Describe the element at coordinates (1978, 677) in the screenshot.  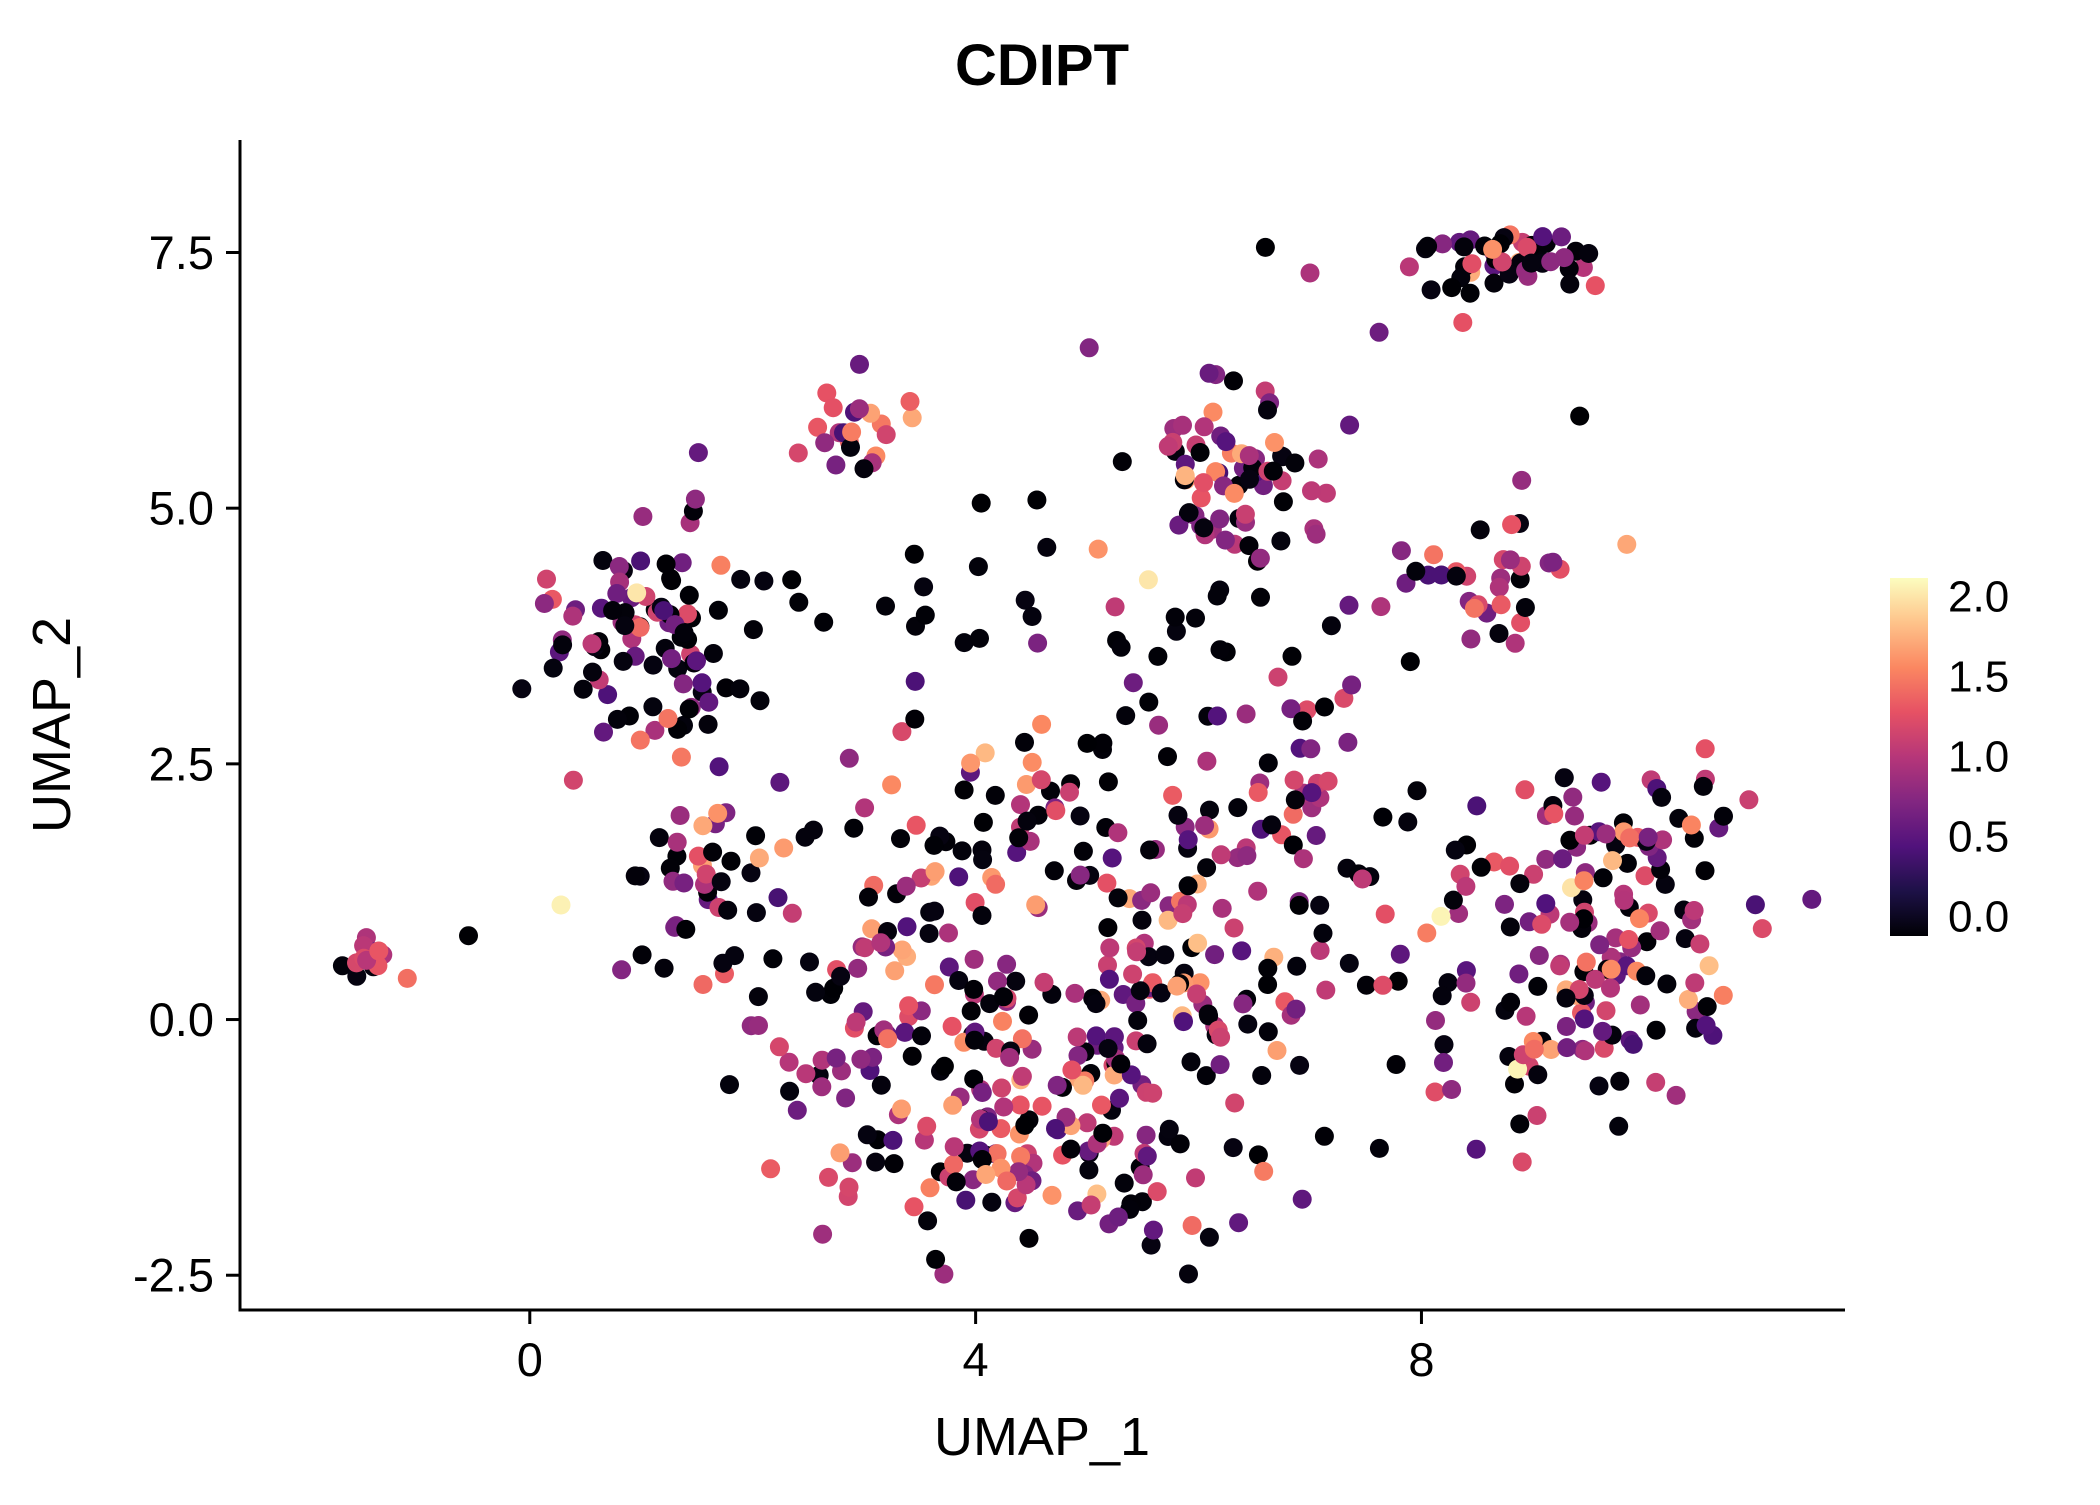
I see `colorbar-tick-label: 1.5` at that location.